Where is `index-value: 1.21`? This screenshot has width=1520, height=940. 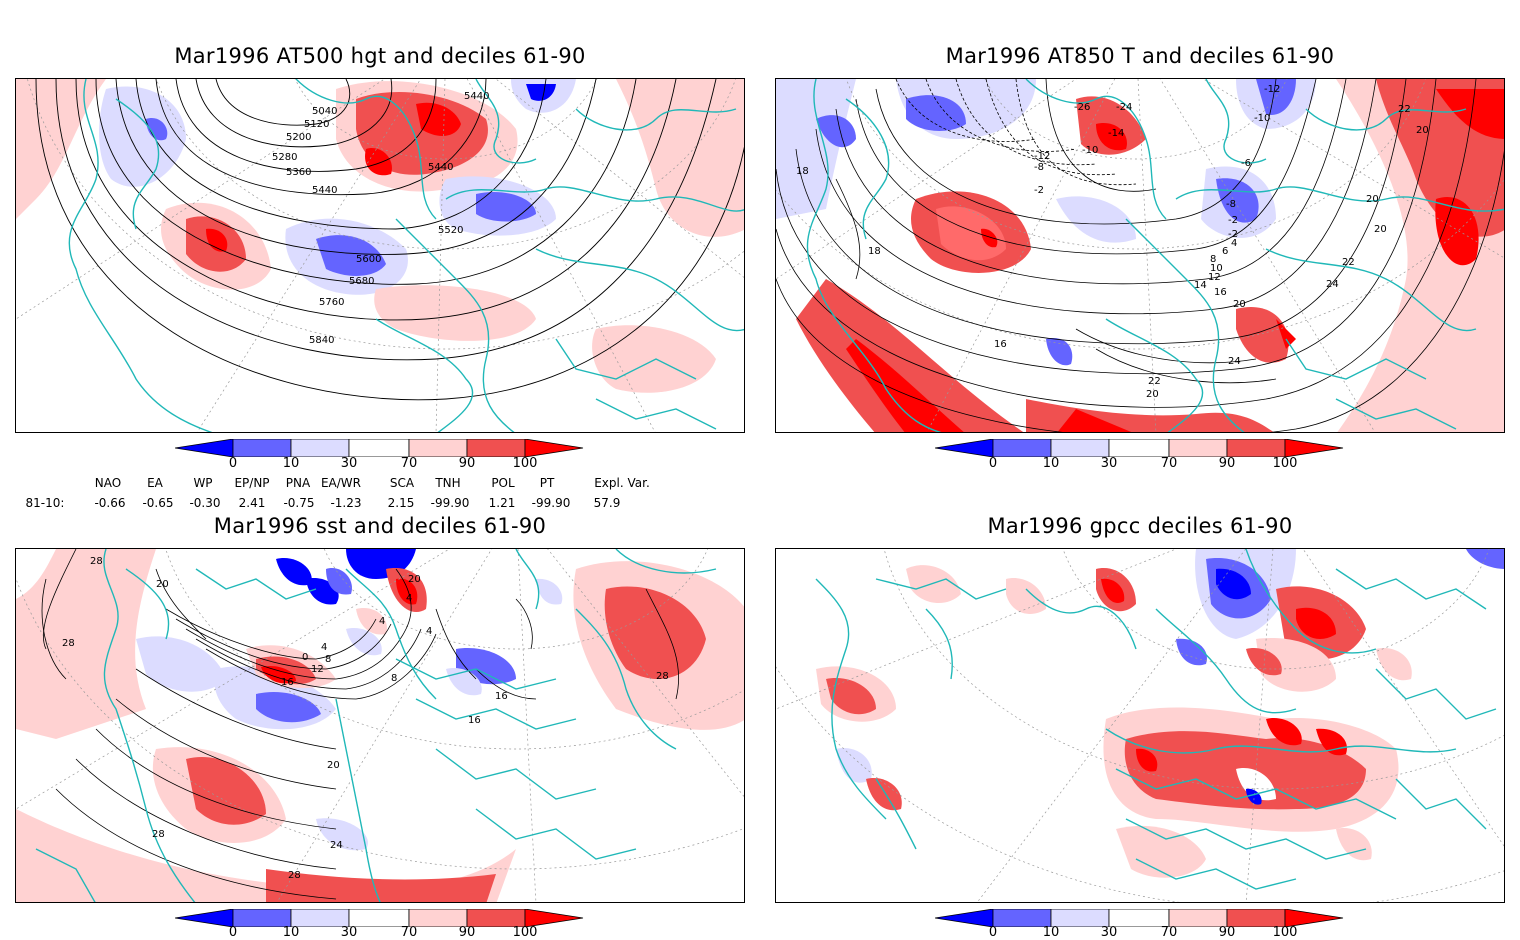
index-value: 1.21 is located at coordinates (502, 503).